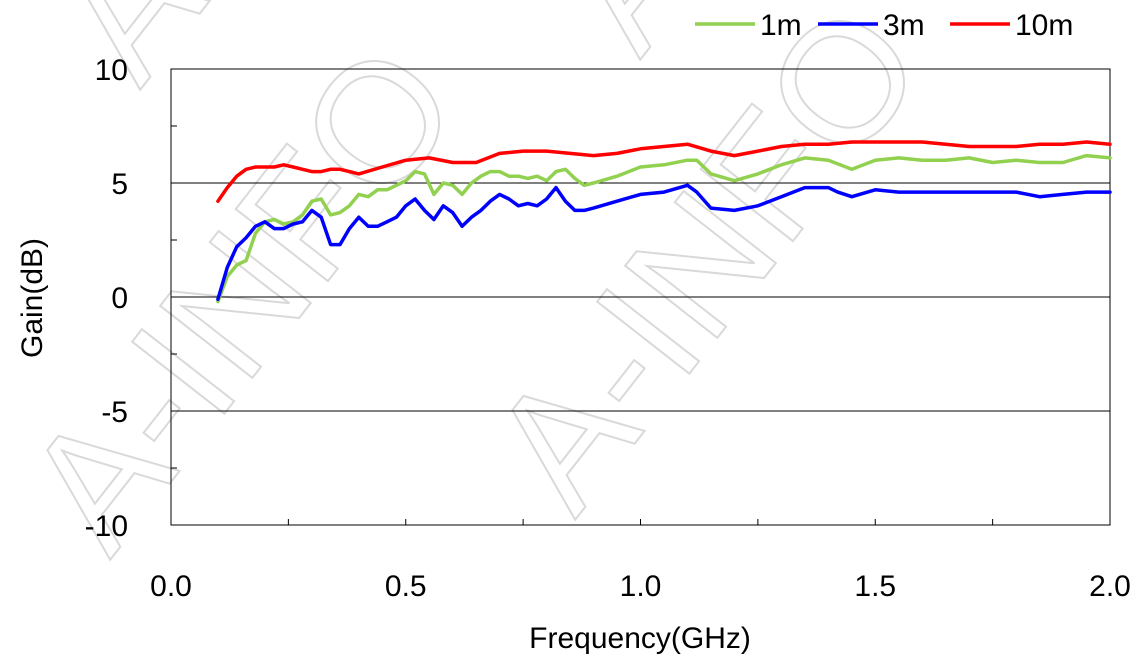 The image size is (1139, 662). Describe the element at coordinates (106, 526) in the screenshot. I see `y-tick-label: -10` at that location.